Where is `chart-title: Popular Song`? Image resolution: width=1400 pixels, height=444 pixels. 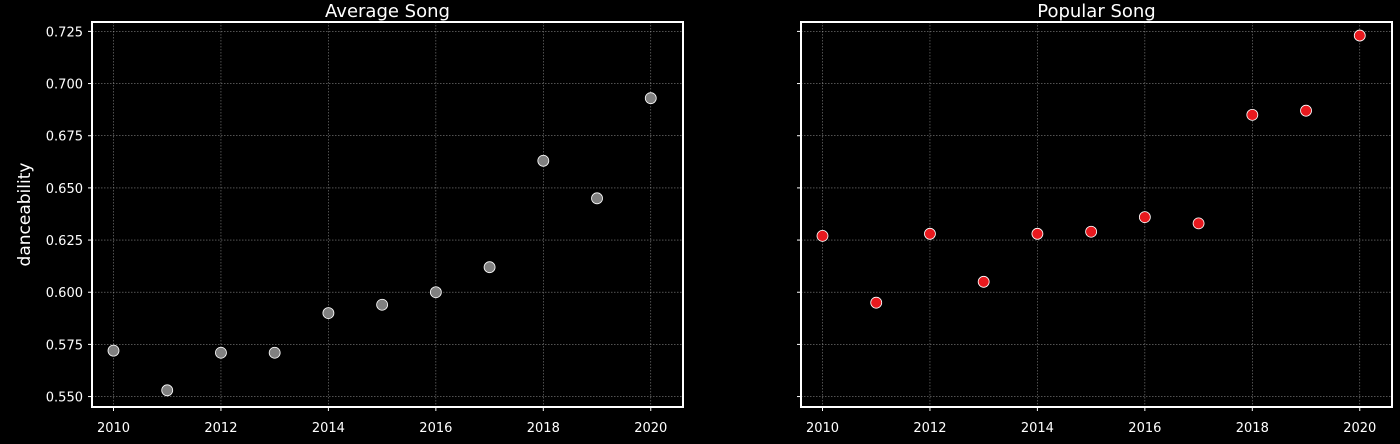
chart-title: Popular Song is located at coordinates (1096, 11).